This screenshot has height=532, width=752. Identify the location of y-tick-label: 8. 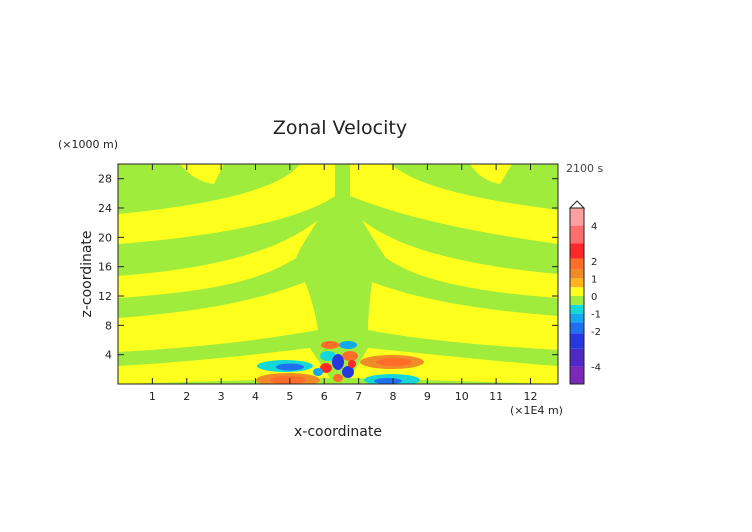
(108, 325).